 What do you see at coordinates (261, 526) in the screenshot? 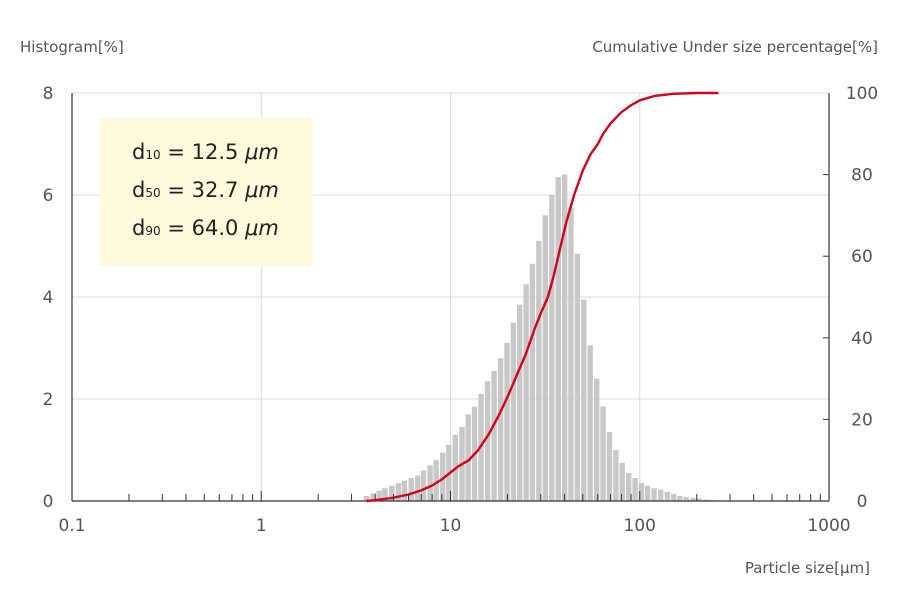
I see `x-tick-label: 1` at bounding box center [261, 526].